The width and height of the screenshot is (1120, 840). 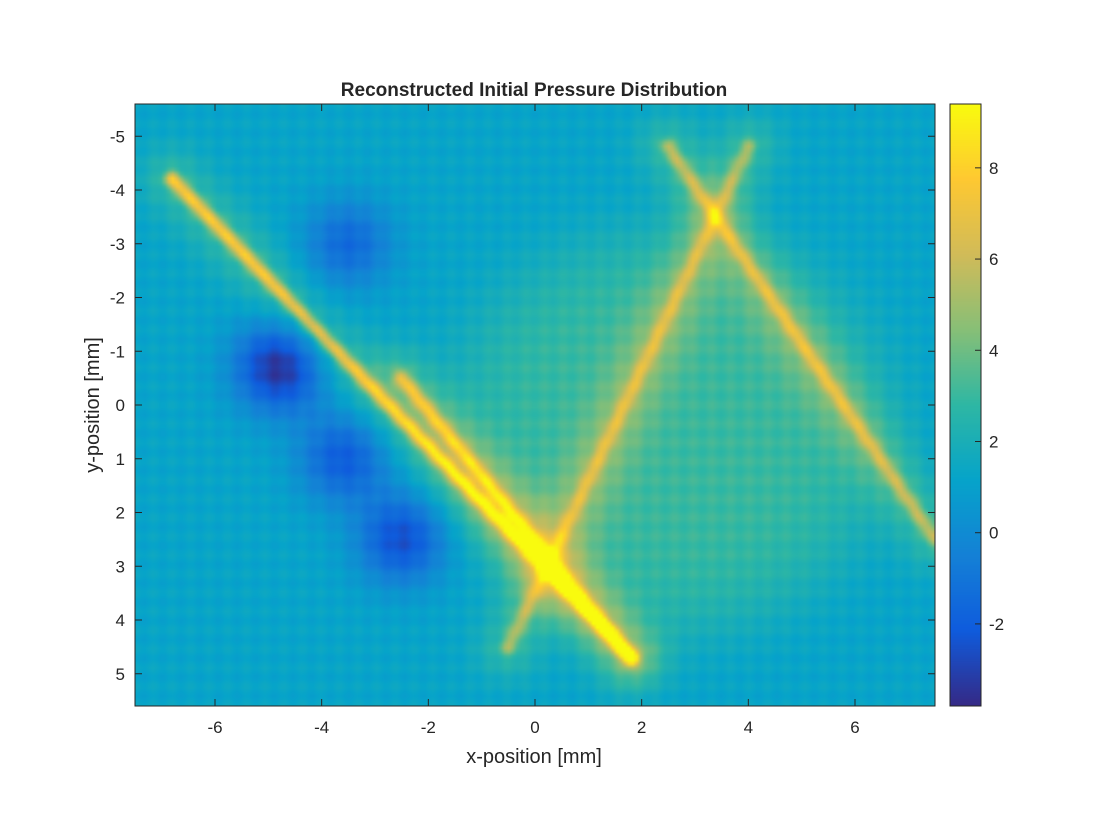 What do you see at coordinates (120, 513) in the screenshot?
I see `y-tick-label: 2` at bounding box center [120, 513].